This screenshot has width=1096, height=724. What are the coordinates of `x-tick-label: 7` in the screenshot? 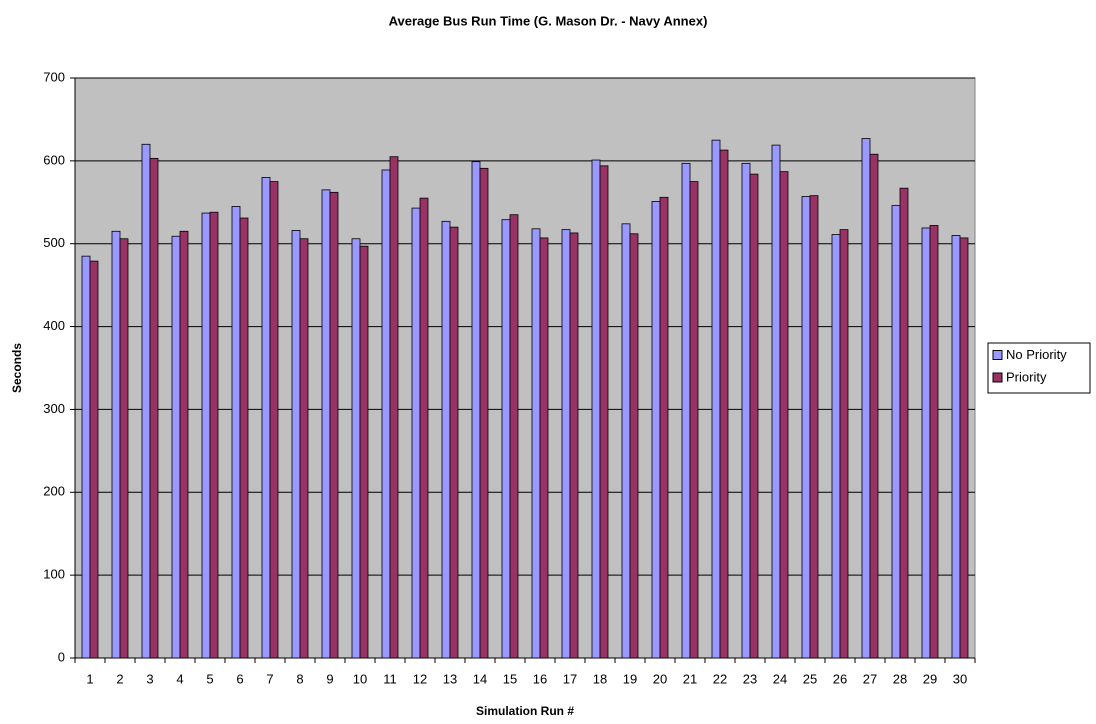 It's located at (269, 678).